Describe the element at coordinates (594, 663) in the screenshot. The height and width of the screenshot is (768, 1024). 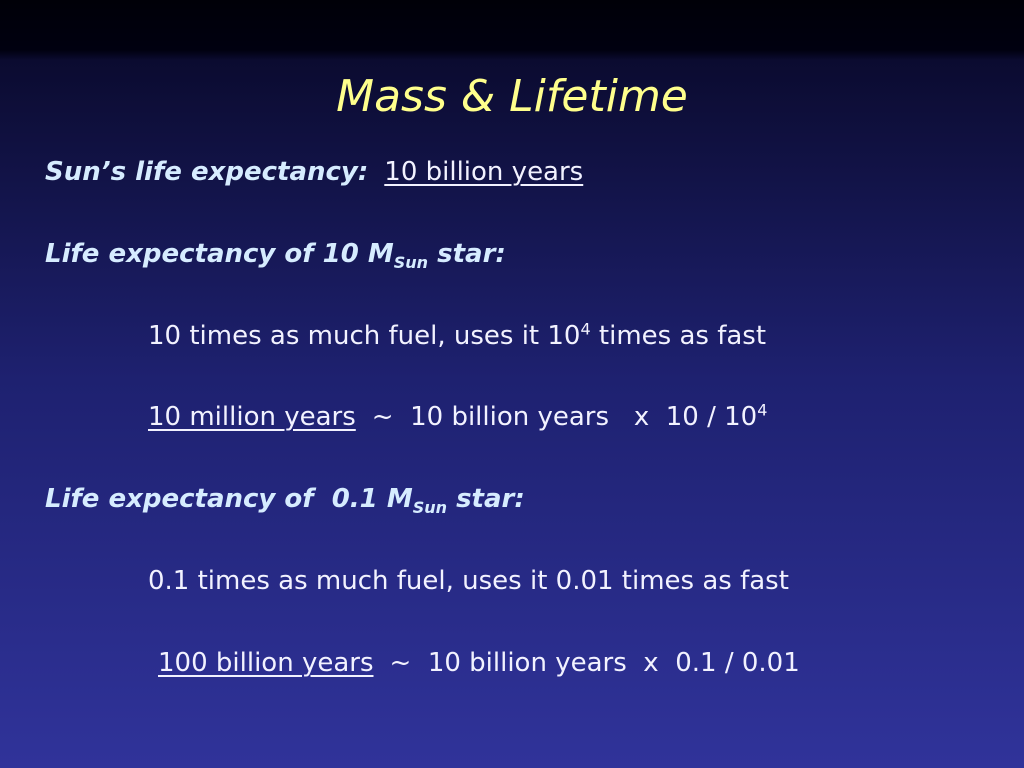
I see `text: ~ 10 billion years x 0.1 / 0.01` at that location.